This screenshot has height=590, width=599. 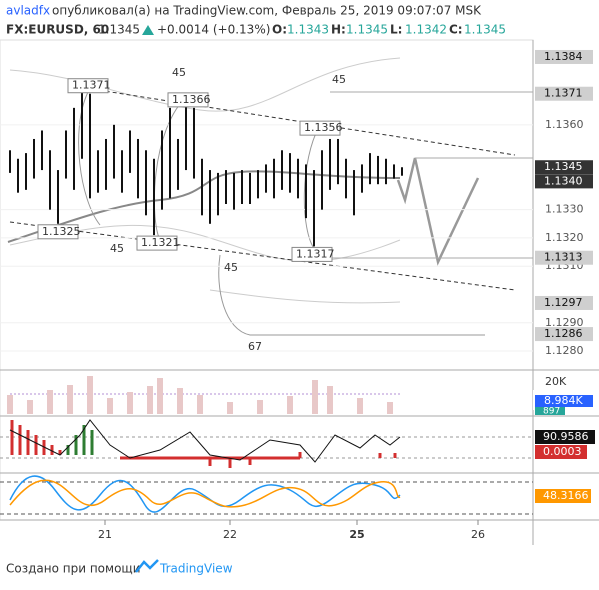 What do you see at coordinates (160, 242) in the screenshot?
I see `pivot-label: 1.1321` at bounding box center [160, 242].